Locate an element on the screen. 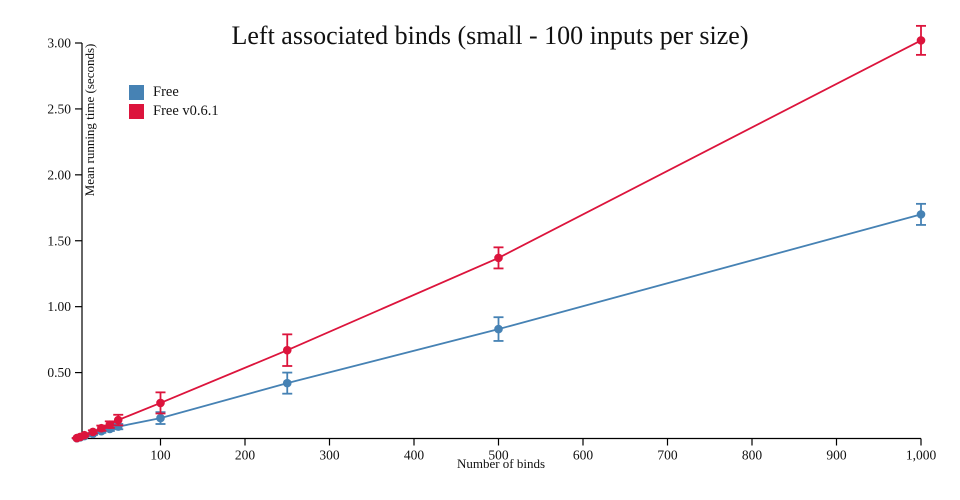 The height and width of the screenshot is (500, 960). legend-item-free-v0-6-1: Free v0.6.1 is located at coordinates (174, 111).